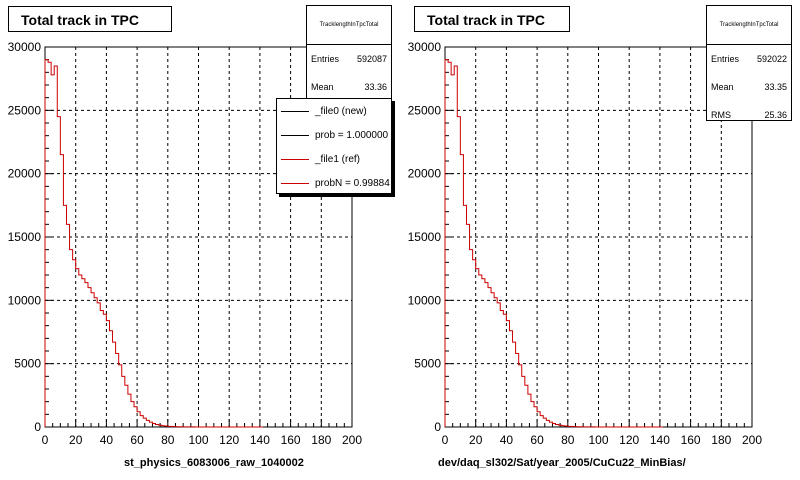 The width and height of the screenshot is (800, 480). What do you see at coordinates (25, 237) in the screenshot?
I see `left-y-tick-label: 15000` at bounding box center [25, 237].